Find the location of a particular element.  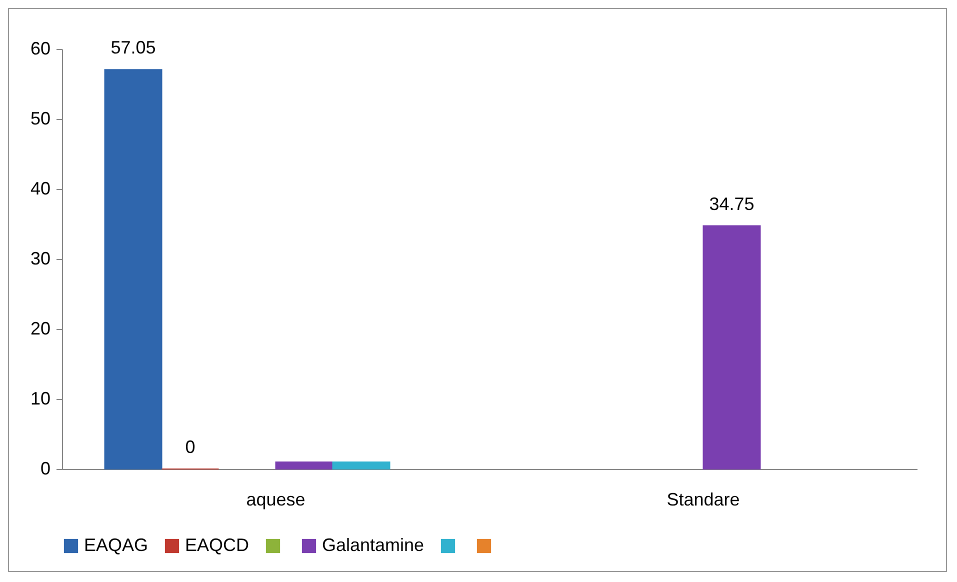

y-tick-label: 0 is located at coordinates (45, 468).